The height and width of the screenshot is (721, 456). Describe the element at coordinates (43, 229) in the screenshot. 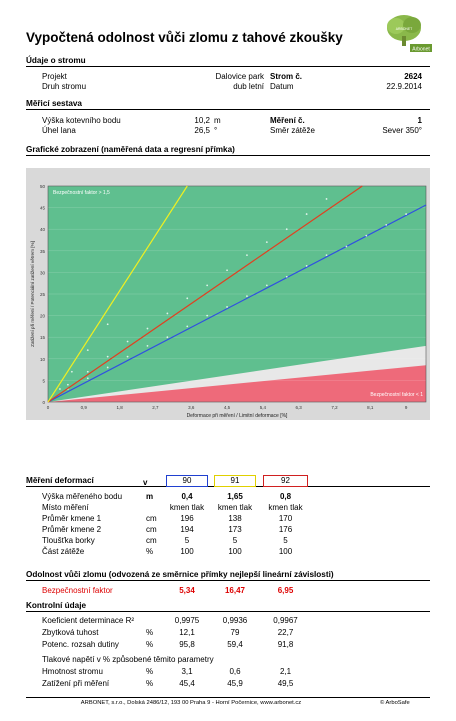

I see `y-tick-label: 40` at that location.